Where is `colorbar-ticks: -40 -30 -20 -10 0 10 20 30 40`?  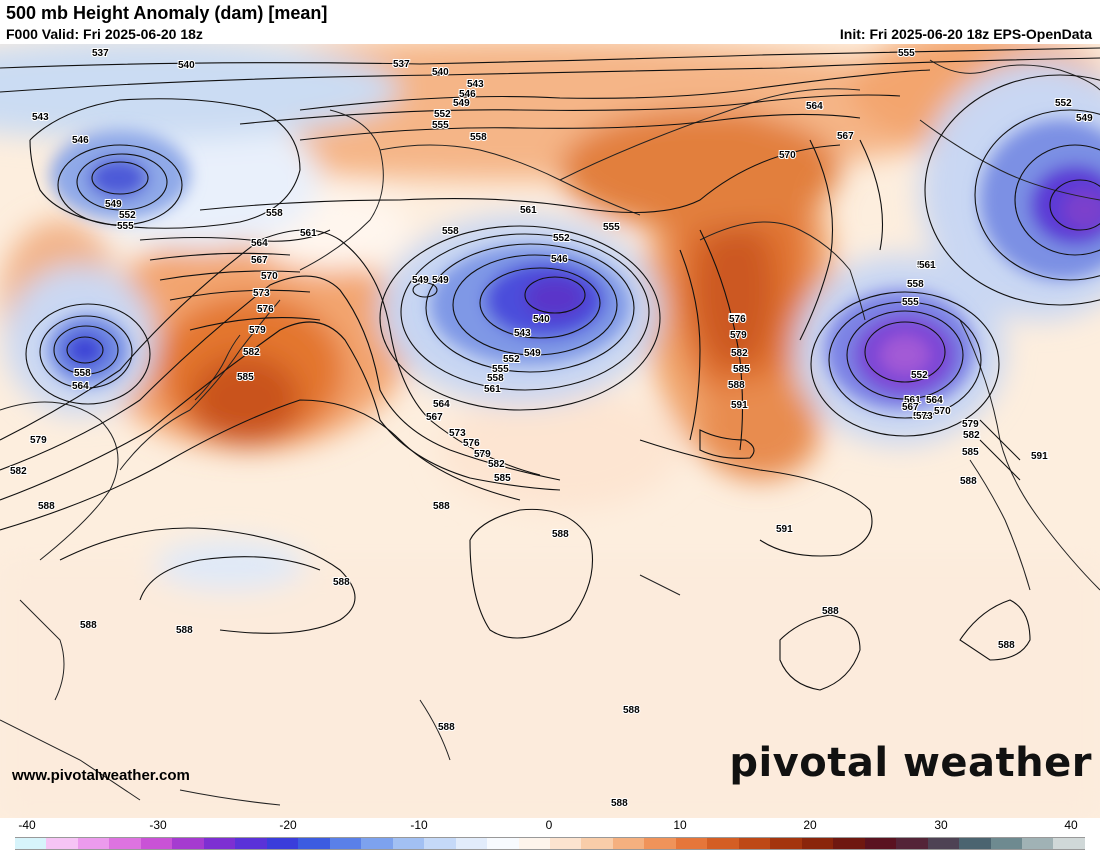
colorbar-ticks: -40 -30 -20 -10 0 10 20 30 40 is located at coordinates (550, 827).